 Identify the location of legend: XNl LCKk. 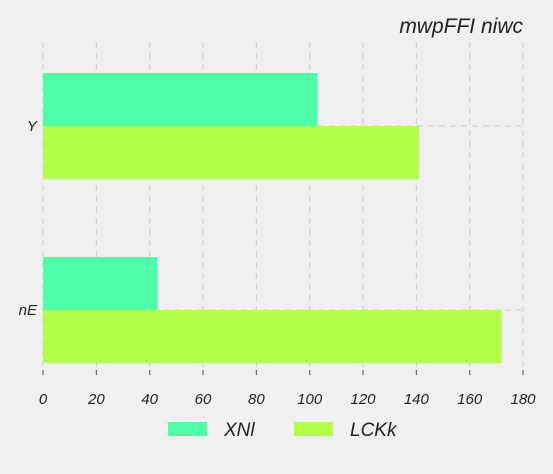
(283, 430).